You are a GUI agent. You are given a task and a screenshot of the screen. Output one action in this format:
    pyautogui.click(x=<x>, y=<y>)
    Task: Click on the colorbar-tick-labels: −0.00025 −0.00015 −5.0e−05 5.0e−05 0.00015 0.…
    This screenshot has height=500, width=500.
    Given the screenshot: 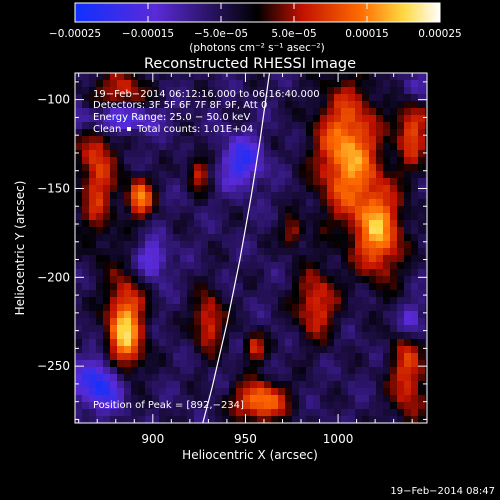 What is the action you would take?
    pyautogui.click(x=255, y=34)
    